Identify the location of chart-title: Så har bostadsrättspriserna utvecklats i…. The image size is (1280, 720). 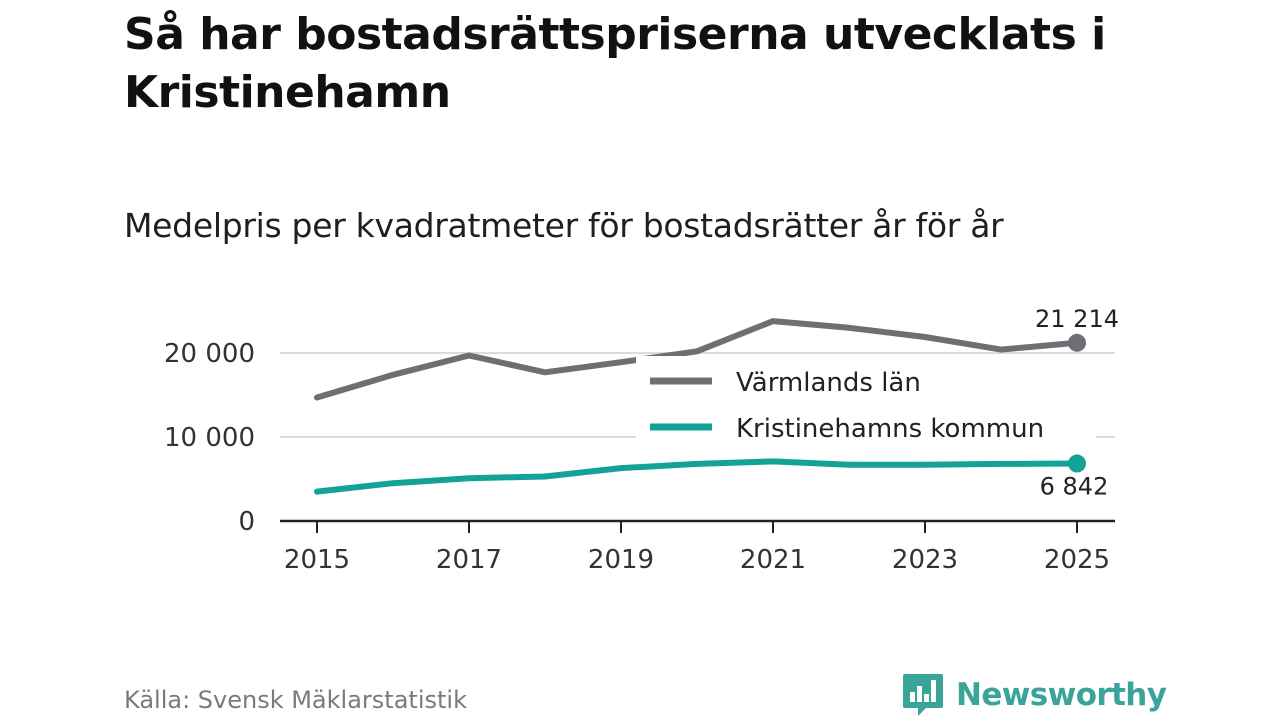
(615, 63).